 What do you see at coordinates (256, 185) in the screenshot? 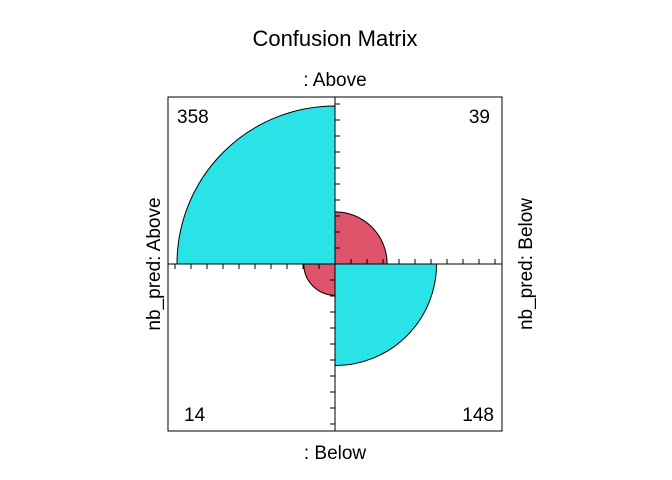
I see `sector-top-left` at bounding box center [256, 185].